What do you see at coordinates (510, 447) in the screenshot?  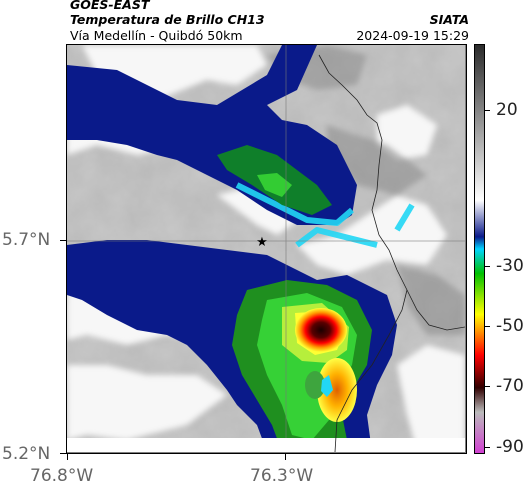 I see `colorbar-label-minus90: -90` at bounding box center [510, 447].